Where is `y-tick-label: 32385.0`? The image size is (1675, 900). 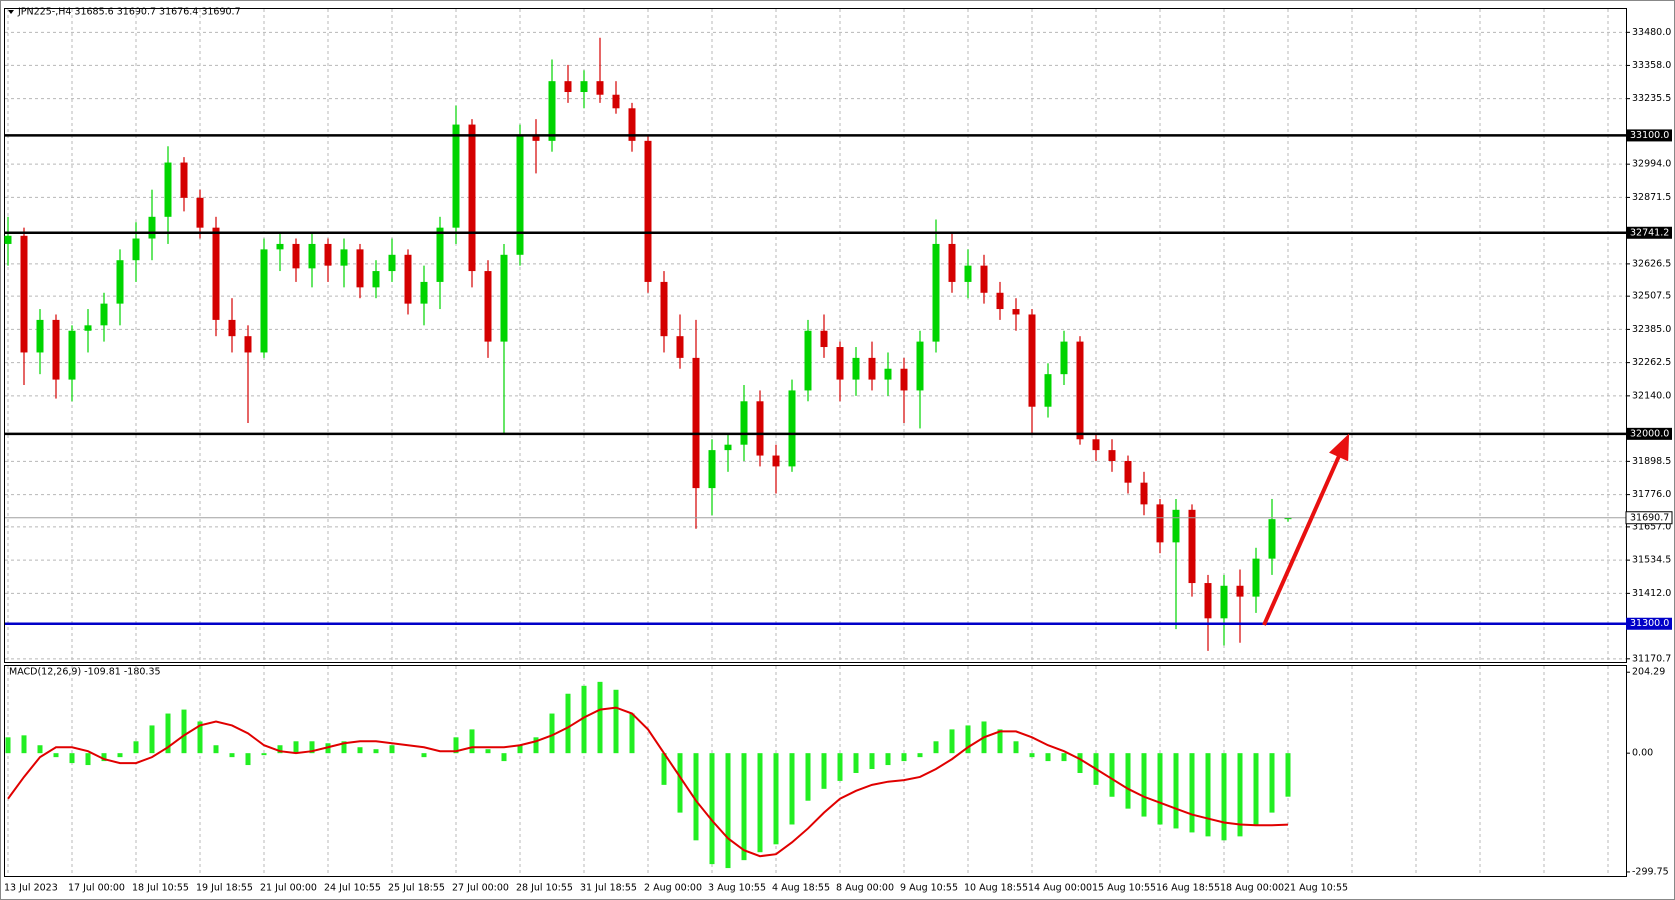
y-tick-label: 32385.0 is located at coordinates (1651, 329).